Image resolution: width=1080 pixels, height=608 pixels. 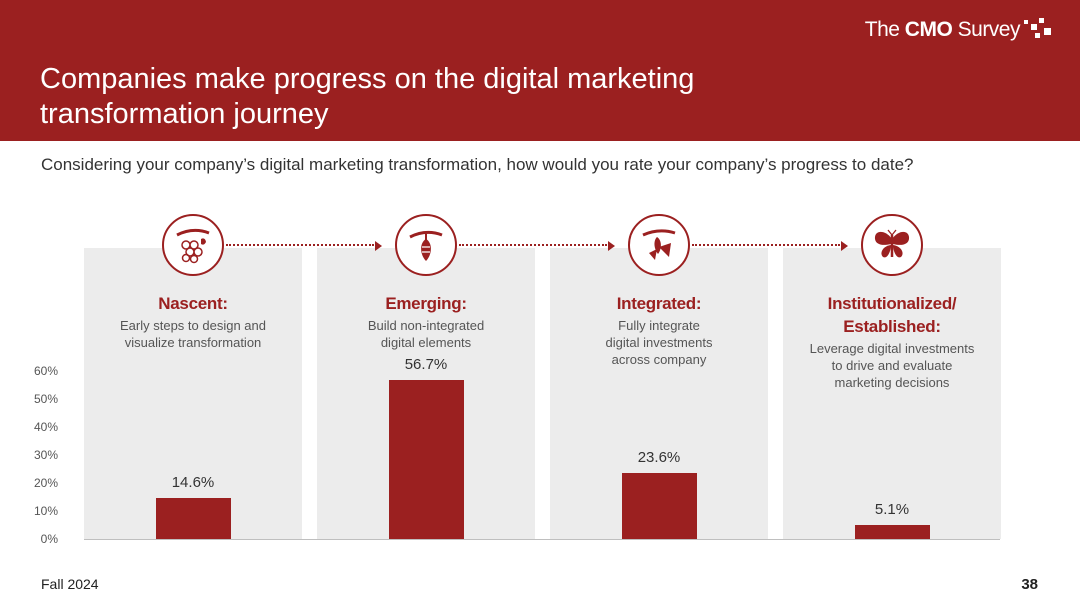 What do you see at coordinates (45, 455) in the screenshot?
I see `y-tick-label: 30%` at bounding box center [45, 455].